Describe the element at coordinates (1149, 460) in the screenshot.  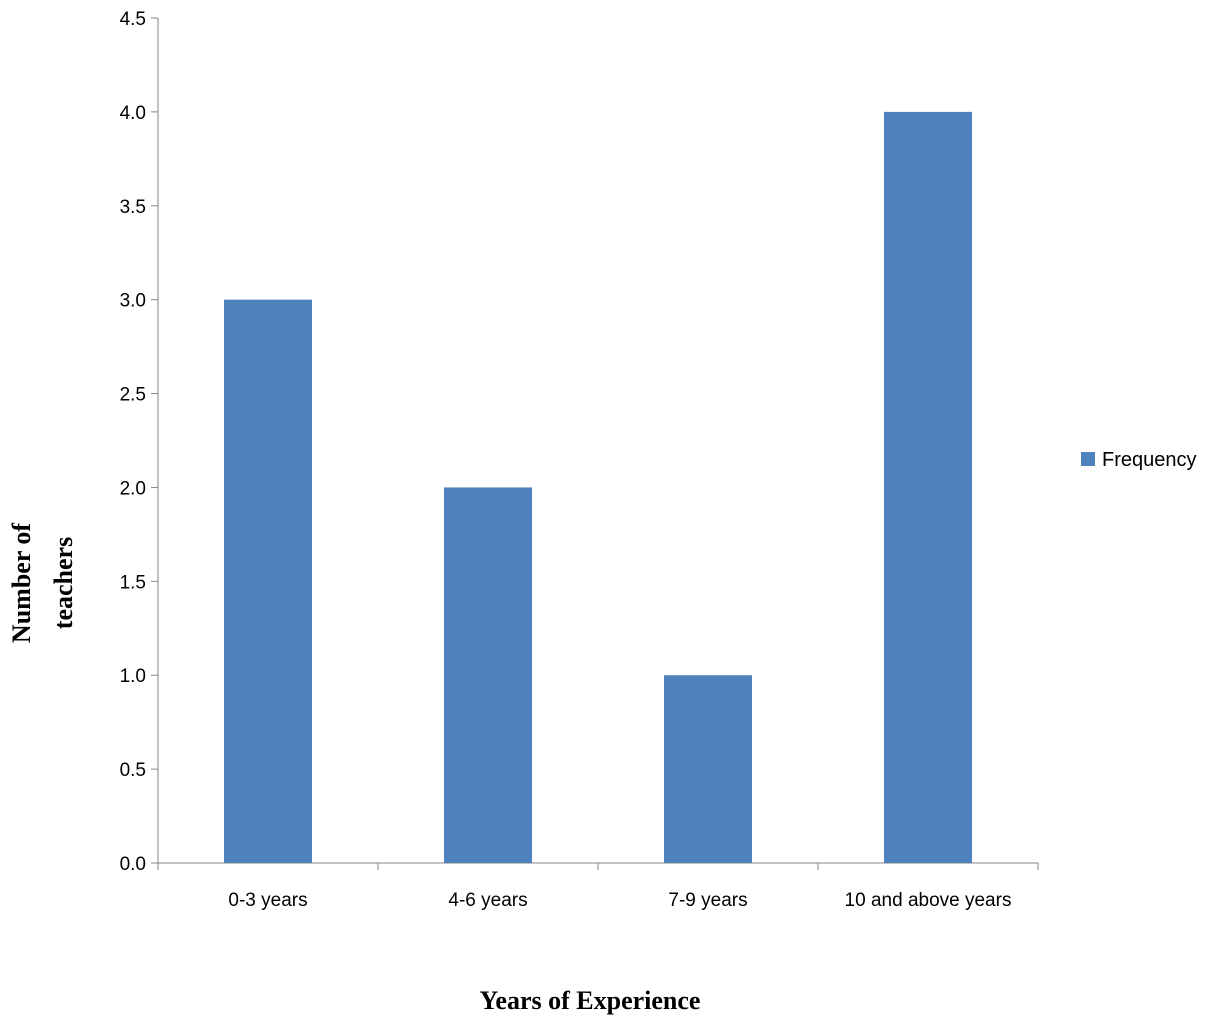
I see `legend-label-frequency: Frequency` at that location.